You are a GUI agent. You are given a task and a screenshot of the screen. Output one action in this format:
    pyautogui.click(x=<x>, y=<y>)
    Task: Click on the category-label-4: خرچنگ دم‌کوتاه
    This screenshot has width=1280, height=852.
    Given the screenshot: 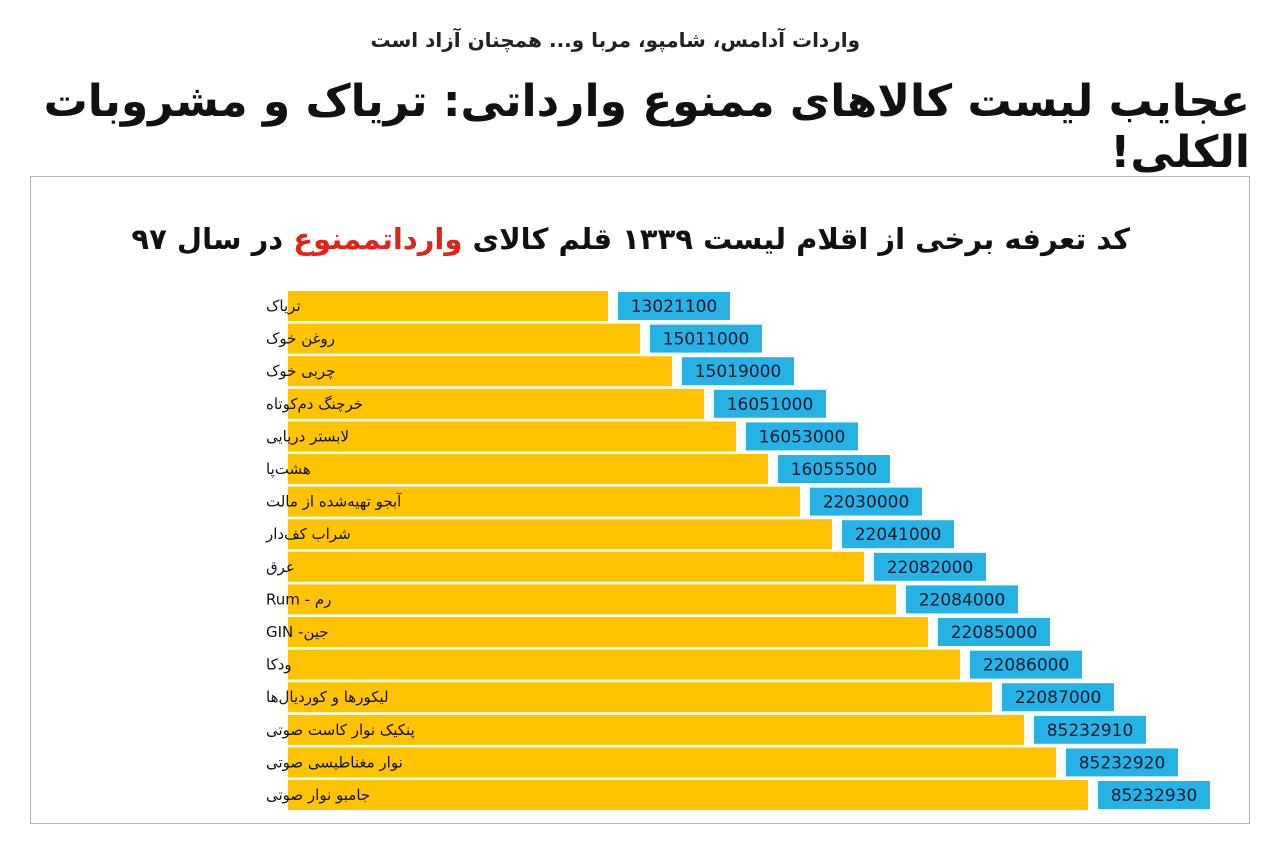 What is the action you would take?
    pyautogui.click(x=314, y=404)
    